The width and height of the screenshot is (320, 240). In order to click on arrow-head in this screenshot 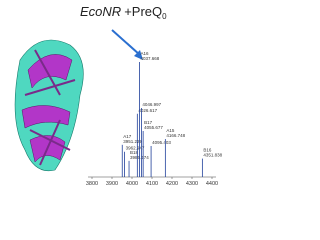, I will do `click(138, 55)`.